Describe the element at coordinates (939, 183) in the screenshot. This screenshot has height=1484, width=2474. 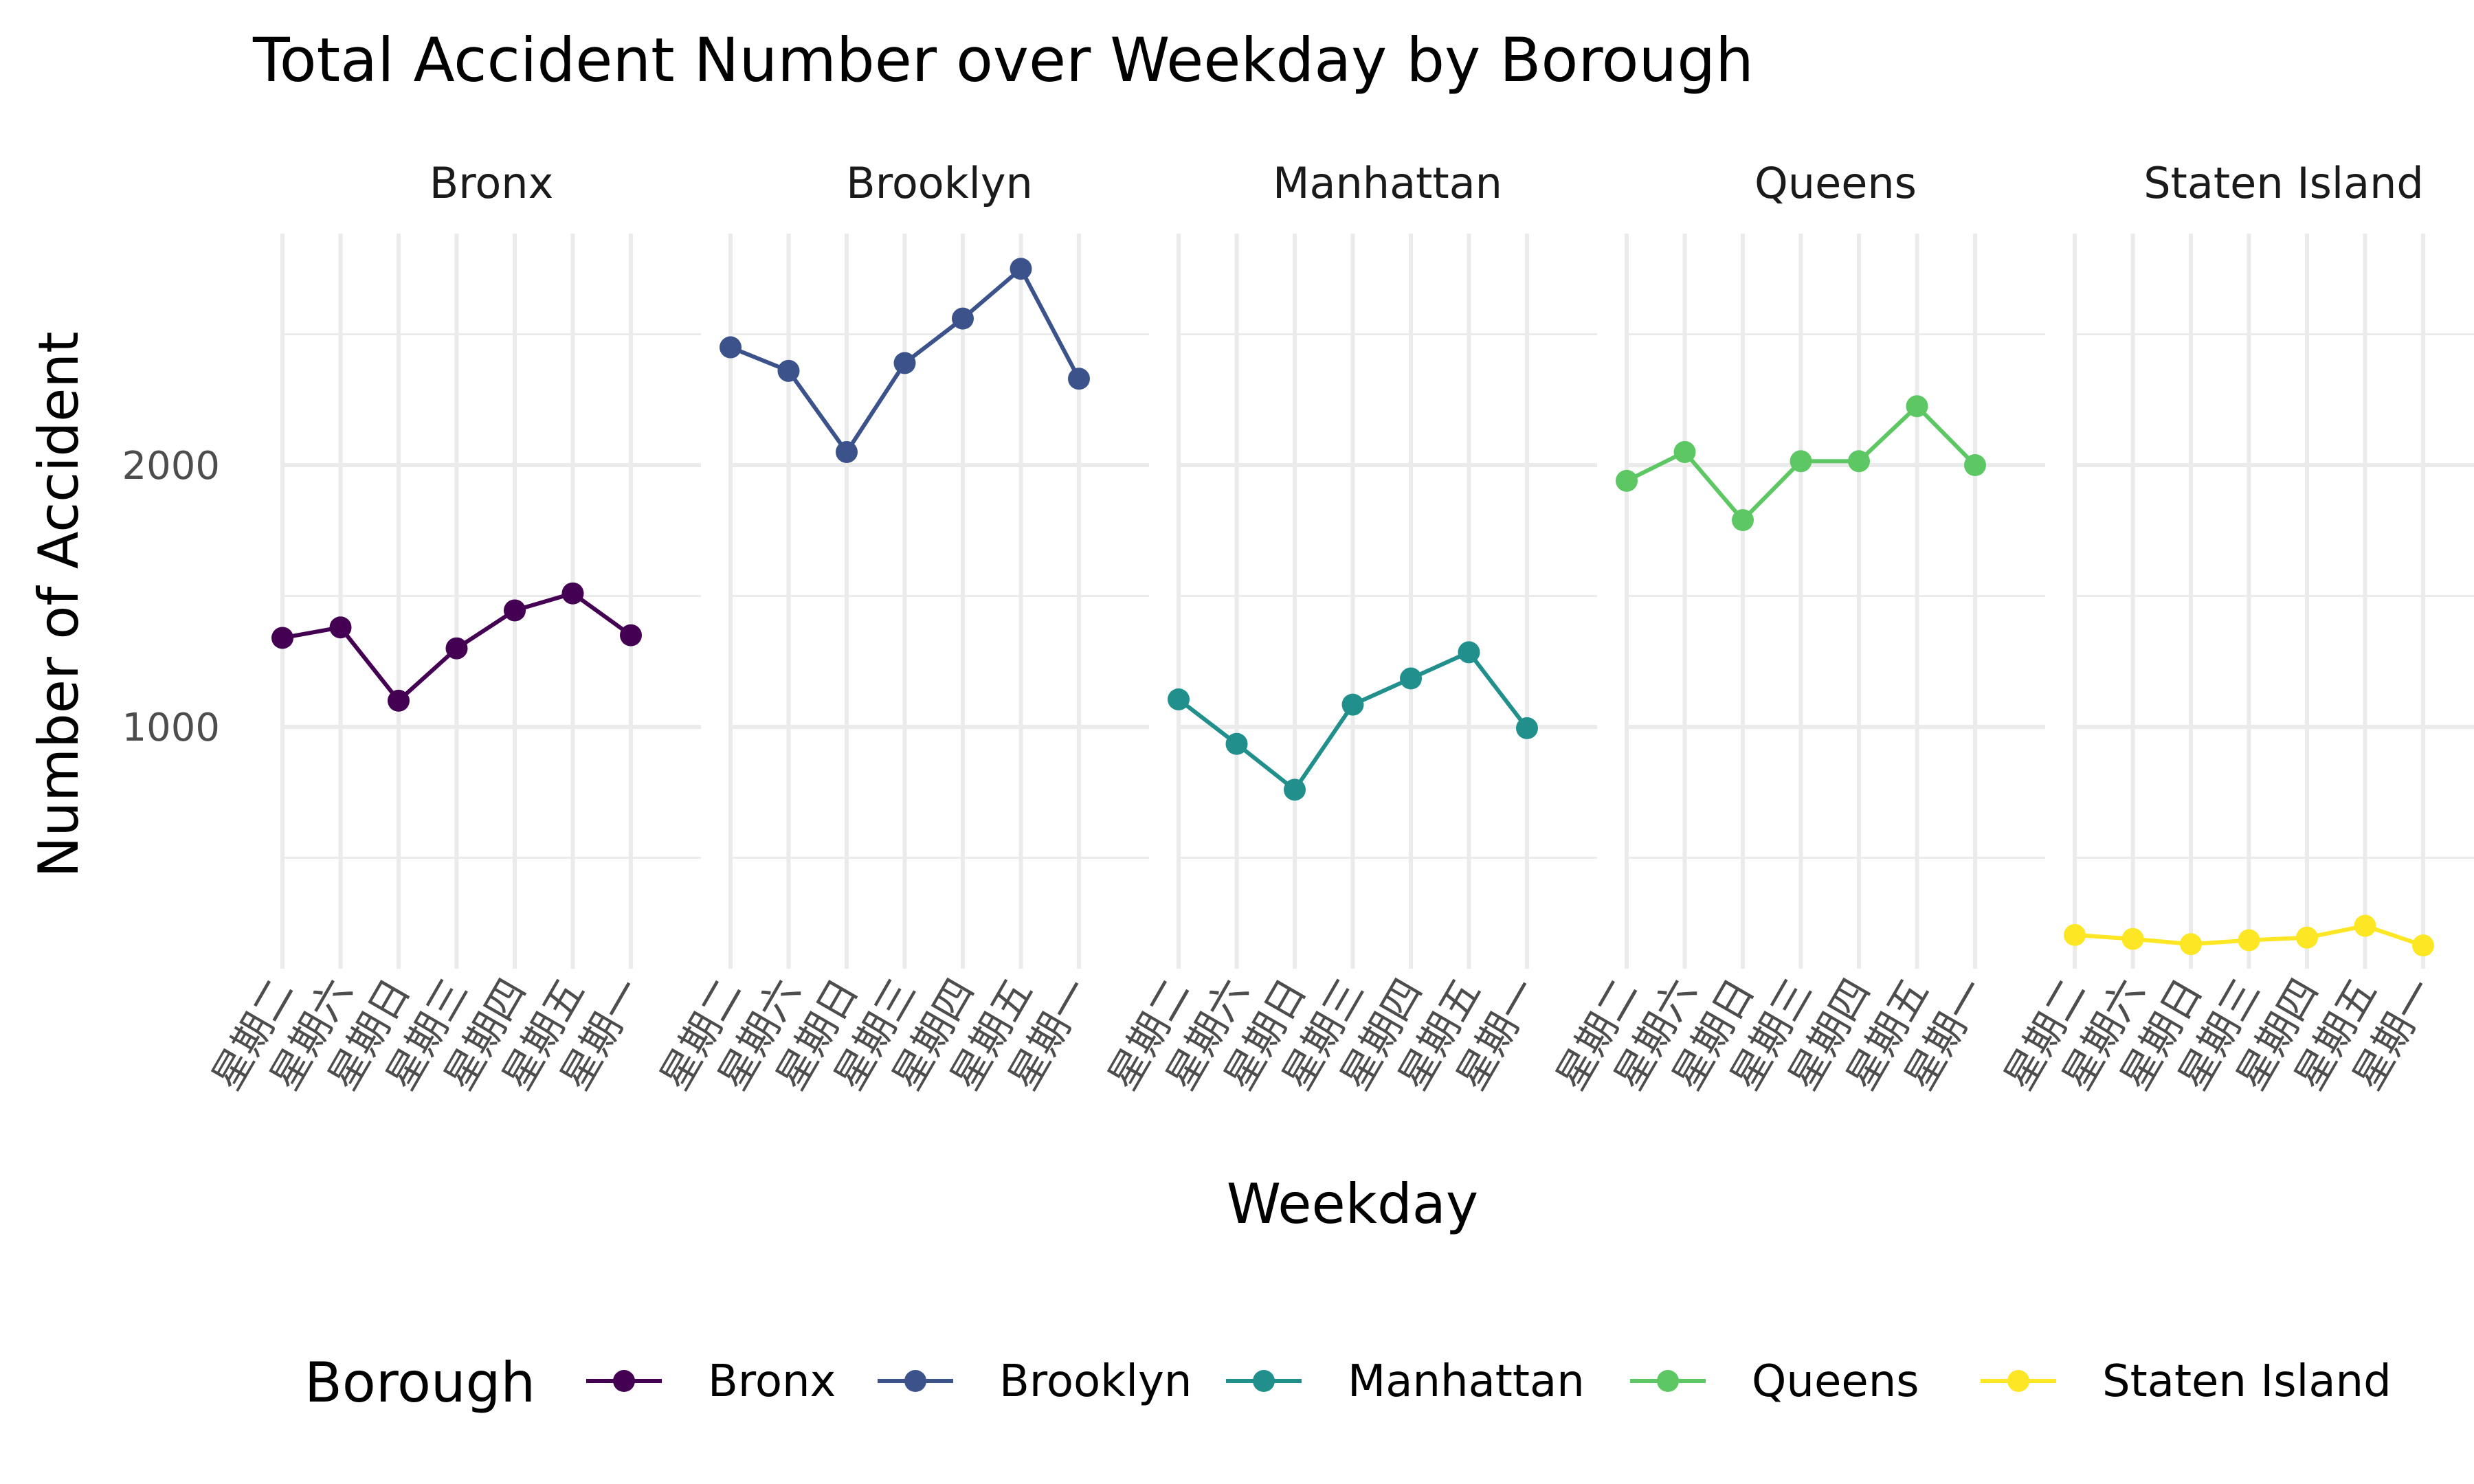
I see `facet-label: Brooklyn` at that location.